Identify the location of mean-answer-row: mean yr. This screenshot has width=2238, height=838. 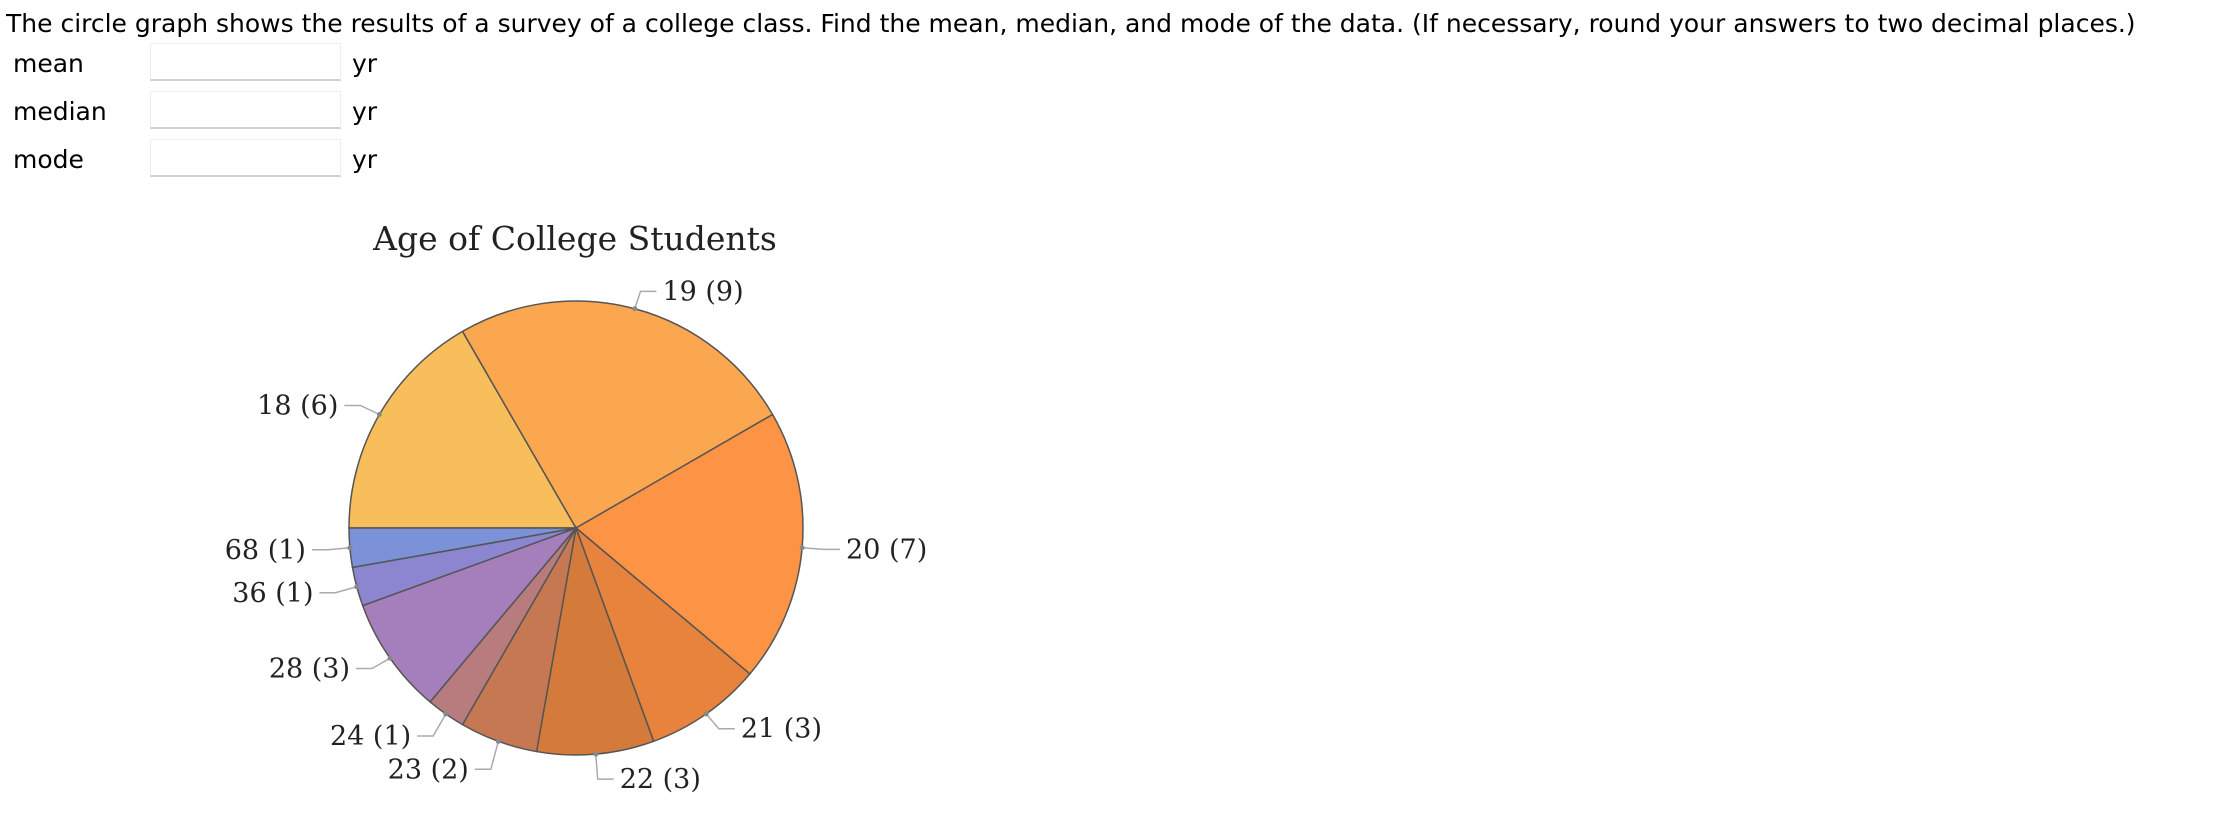
(250, 63).